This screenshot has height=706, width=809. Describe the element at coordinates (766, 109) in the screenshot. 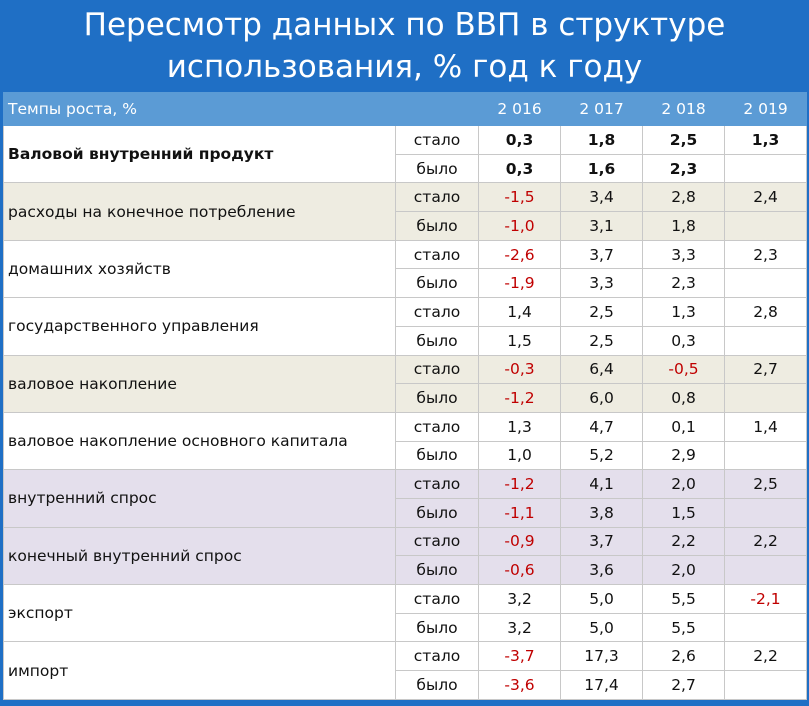

I see `year-header: 2 019` at that location.